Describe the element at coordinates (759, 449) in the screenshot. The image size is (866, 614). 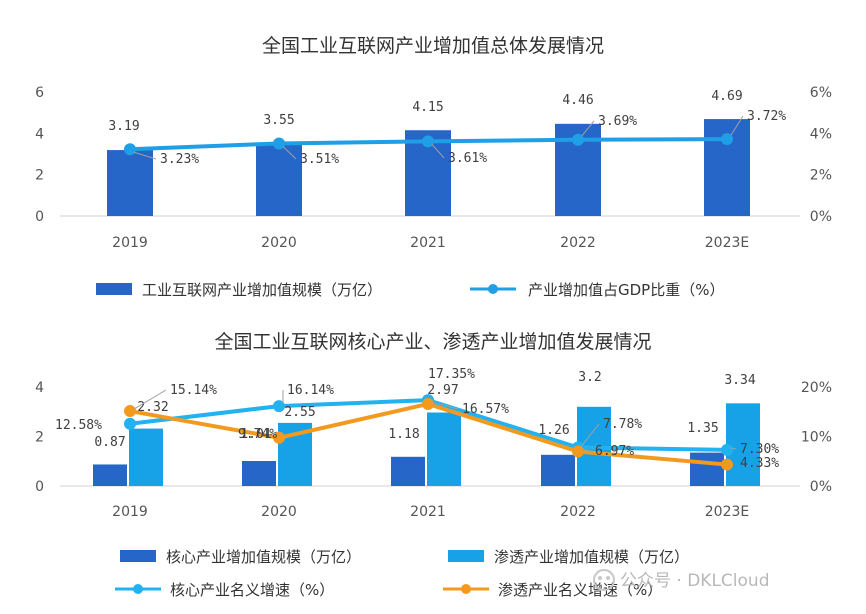
I see `core-growth-label: 7.30%` at that location.